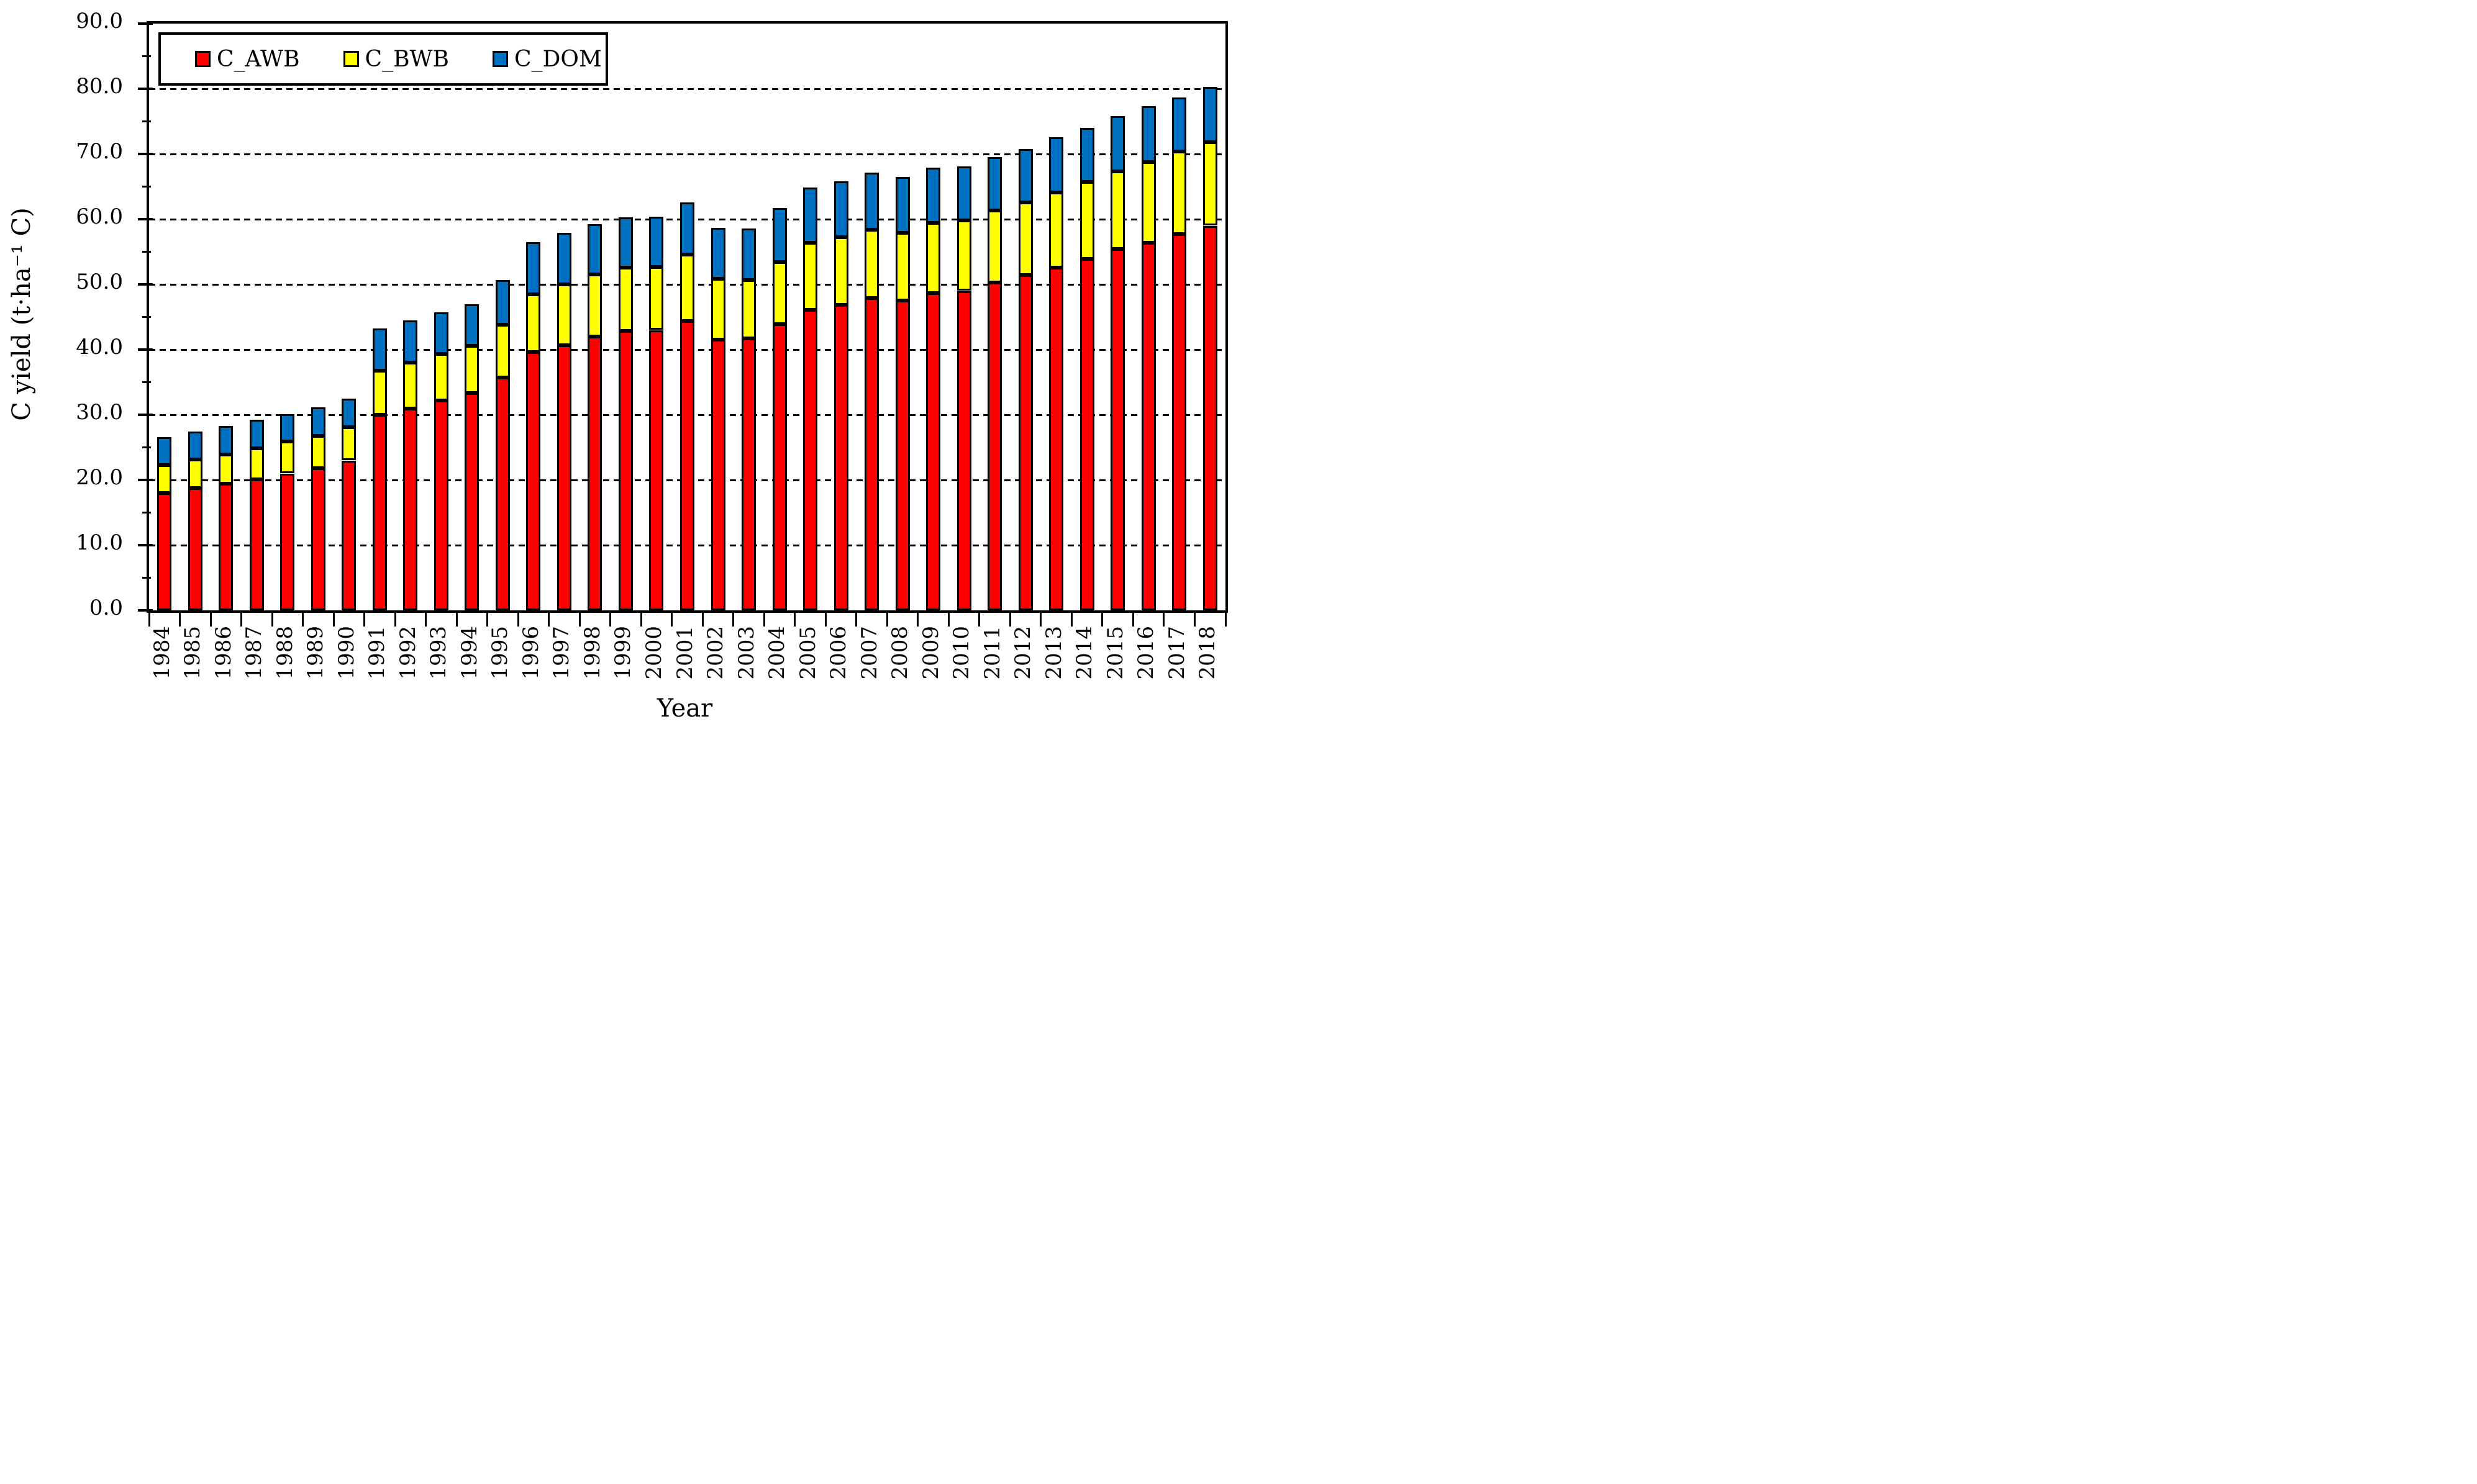  What do you see at coordinates (164, 451) in the screenshot?
I see `bar-segment-1984-C_DOM` at bounding box center [164, 451].